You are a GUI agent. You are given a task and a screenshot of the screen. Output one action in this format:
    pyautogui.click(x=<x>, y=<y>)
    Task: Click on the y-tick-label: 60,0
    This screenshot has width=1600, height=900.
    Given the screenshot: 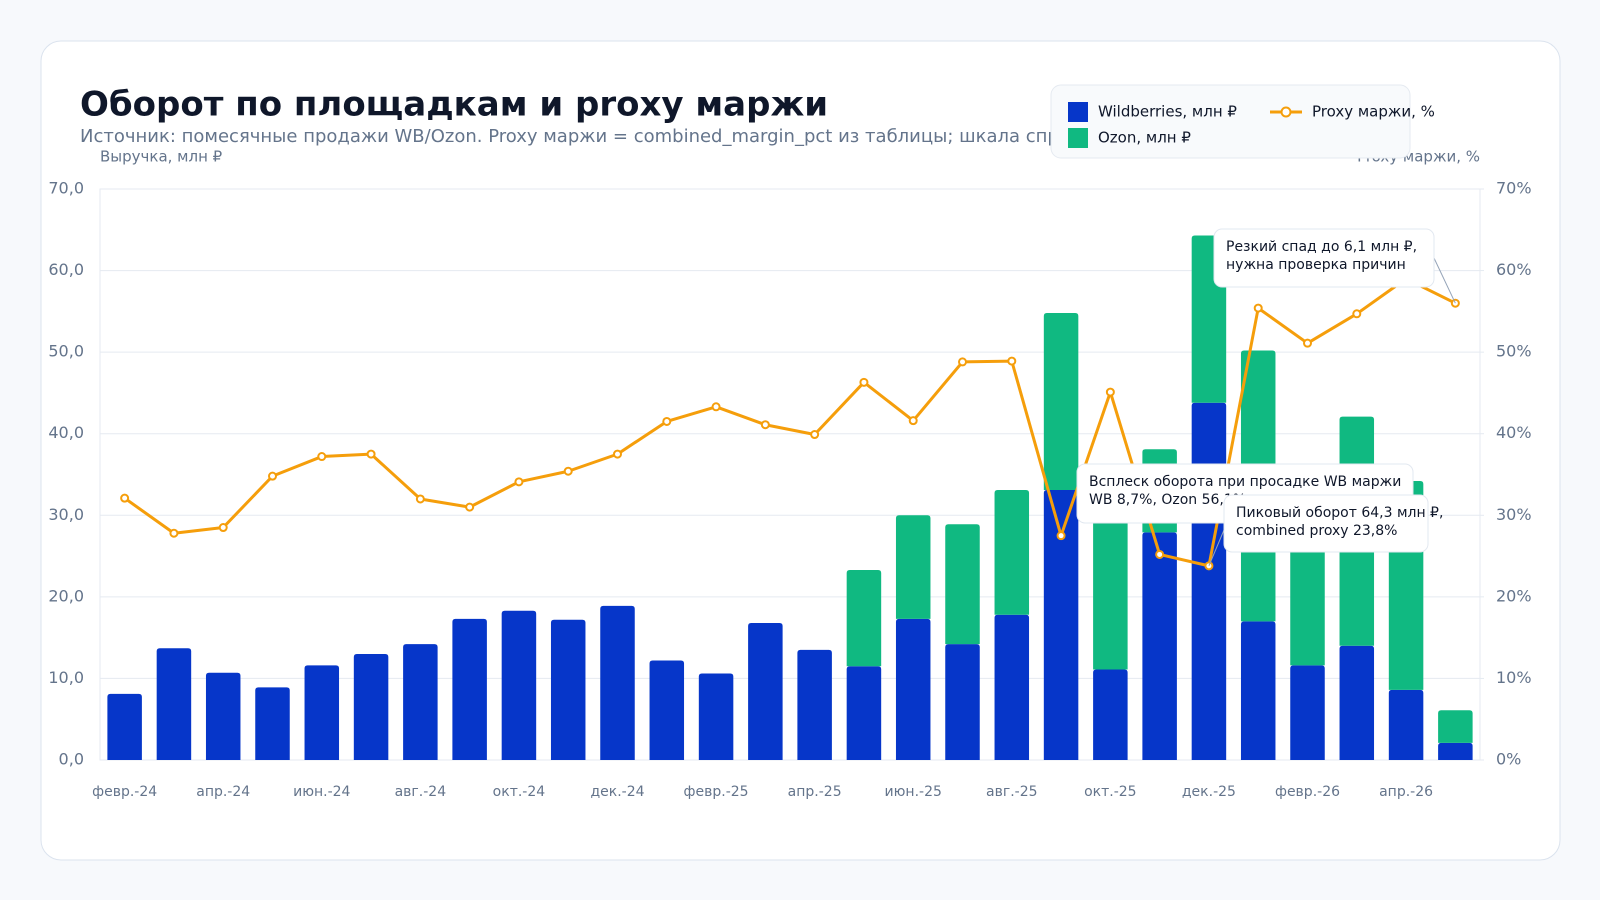 What is the action you would take?
    pyautogui.click(x=66, y=269)
    